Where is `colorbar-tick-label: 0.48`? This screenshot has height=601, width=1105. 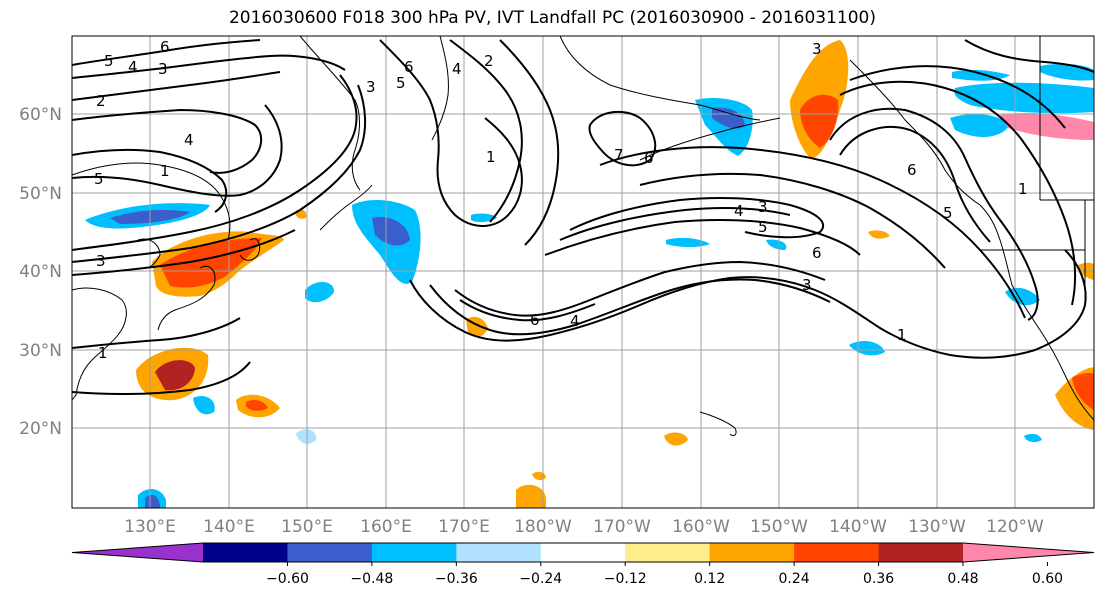
colorbar-tick-label: 0.48 is located at coordinates (962, 579).